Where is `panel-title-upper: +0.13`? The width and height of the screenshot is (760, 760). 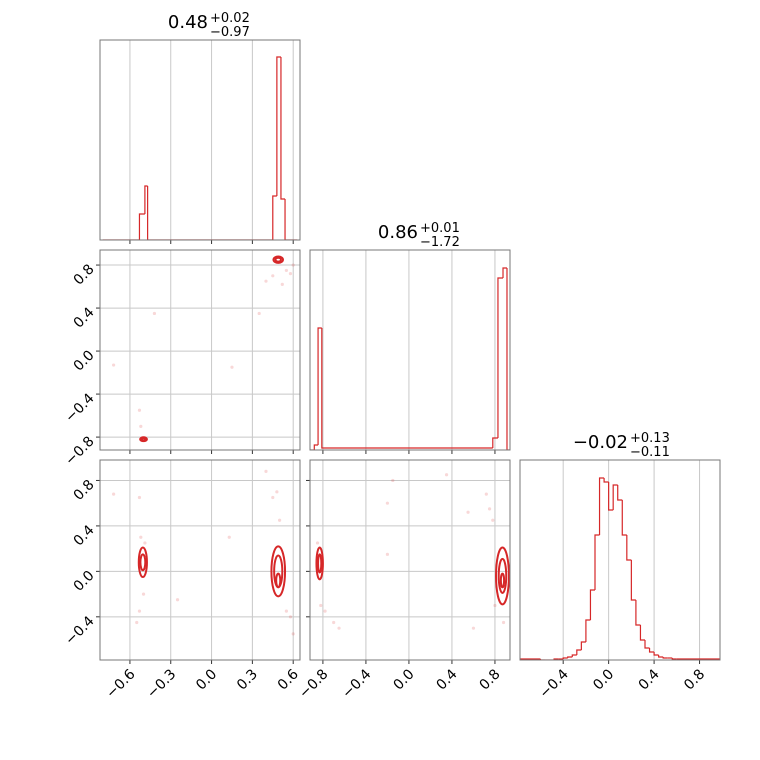
panel-title-upper: +0.13 is located at coordinates (650, 438).